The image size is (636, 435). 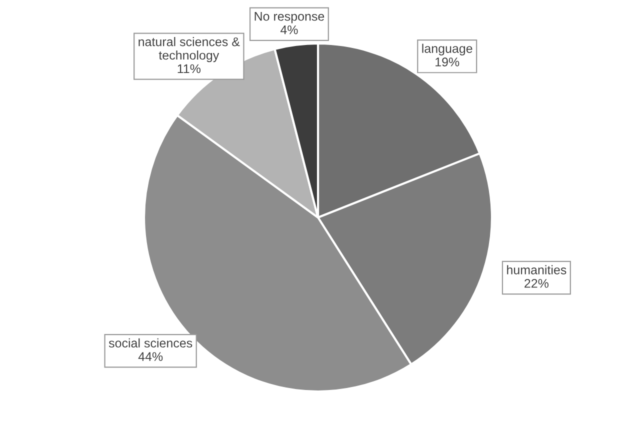 What do you see at coordinates (289, 18) in the screenshot?
I see `slice-label: No response` at bounding box center [289, 18].